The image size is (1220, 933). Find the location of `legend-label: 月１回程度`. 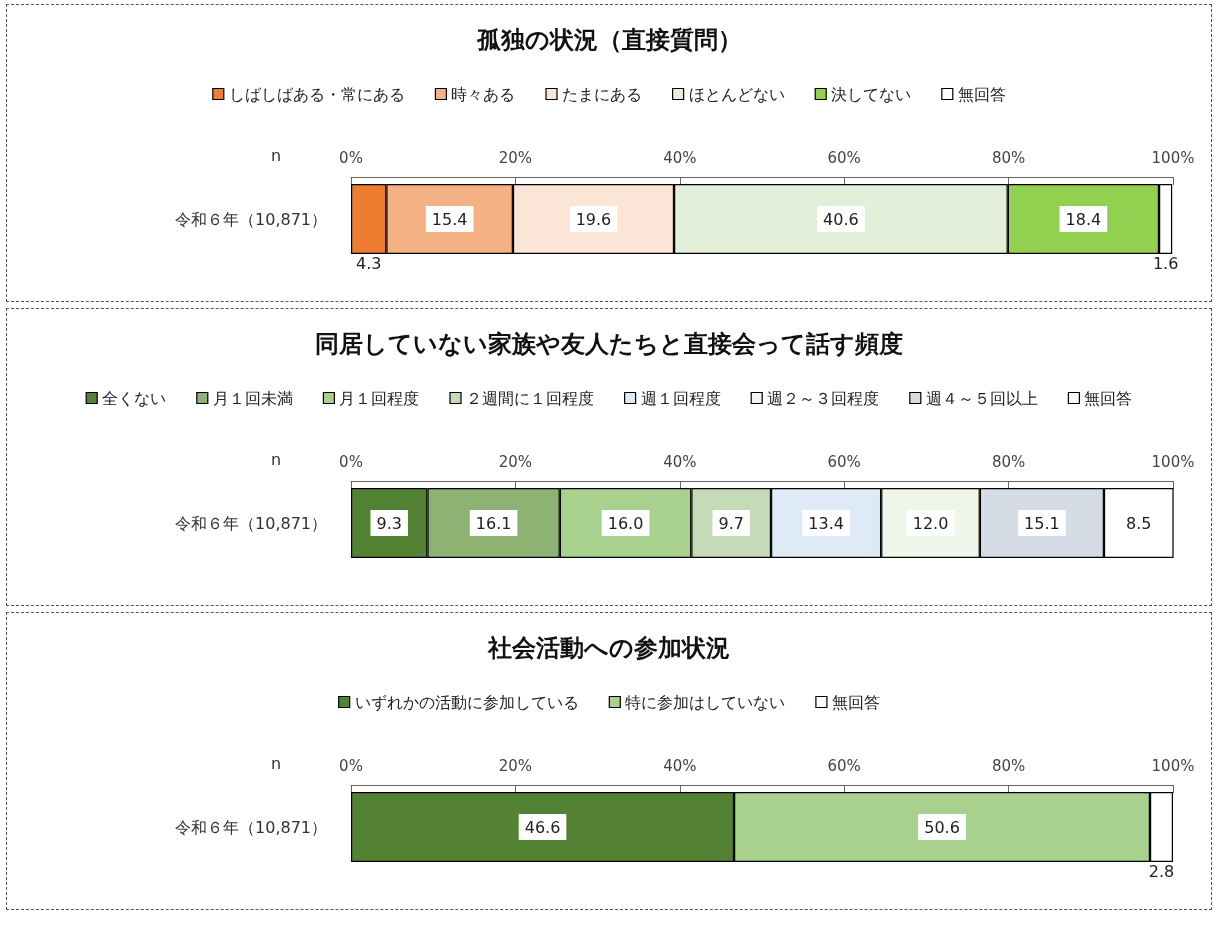

legend-label: 月１回程度 is located at coordinates (379, 398).